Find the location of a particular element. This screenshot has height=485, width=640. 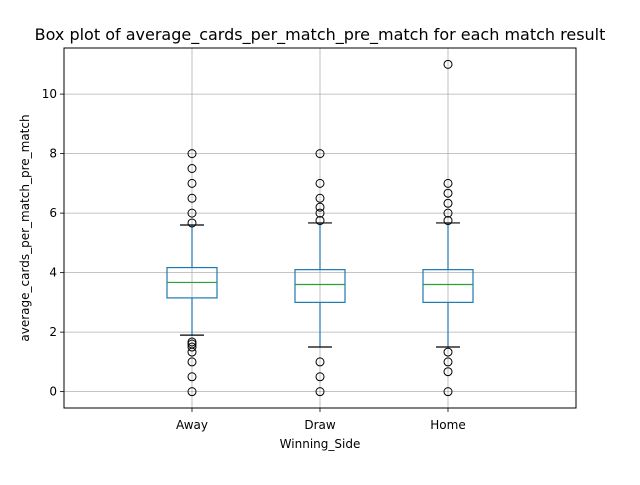

y-tick-label: 10 is located at coordinates (49, 94).